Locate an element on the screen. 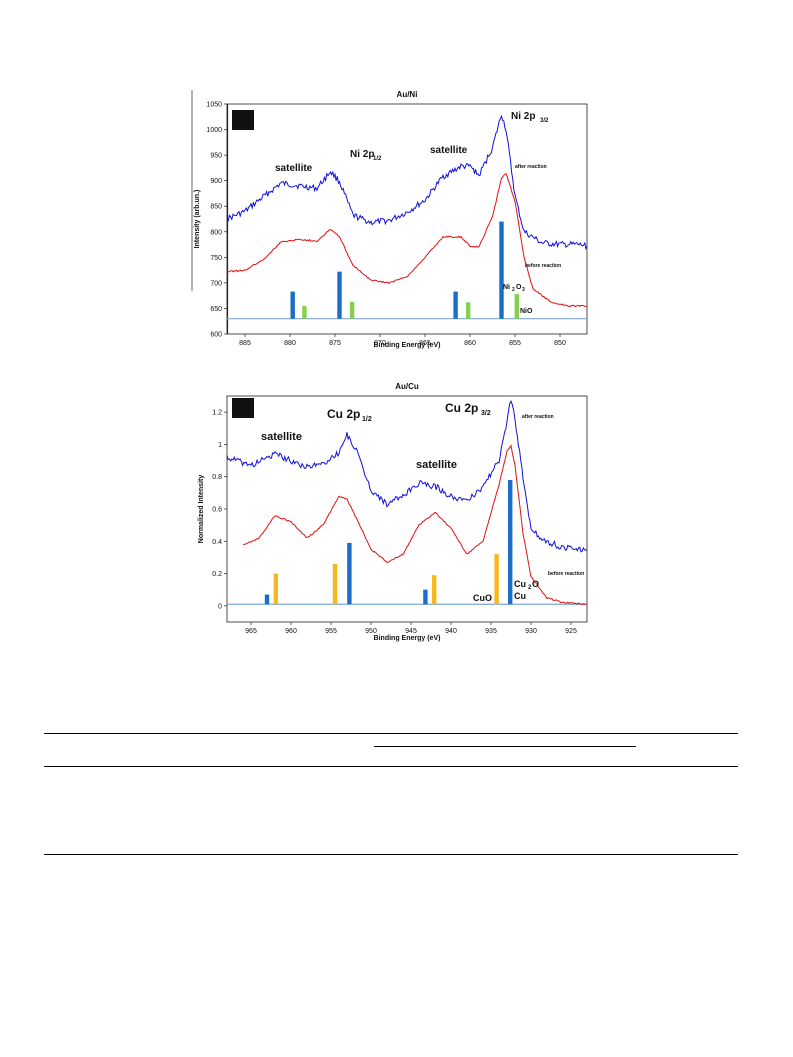 Image resolution: width=793 pixels, height=1057 pixels. x-tick-label: 935 is located at coordinates (491, 631).